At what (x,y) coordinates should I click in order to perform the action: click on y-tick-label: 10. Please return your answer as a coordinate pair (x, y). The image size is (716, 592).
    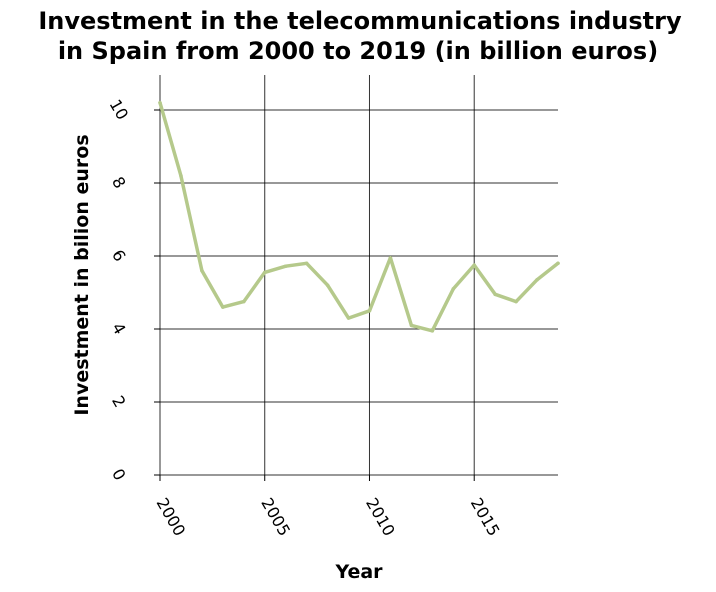
    Looking at the image, I should click on (119, 109).